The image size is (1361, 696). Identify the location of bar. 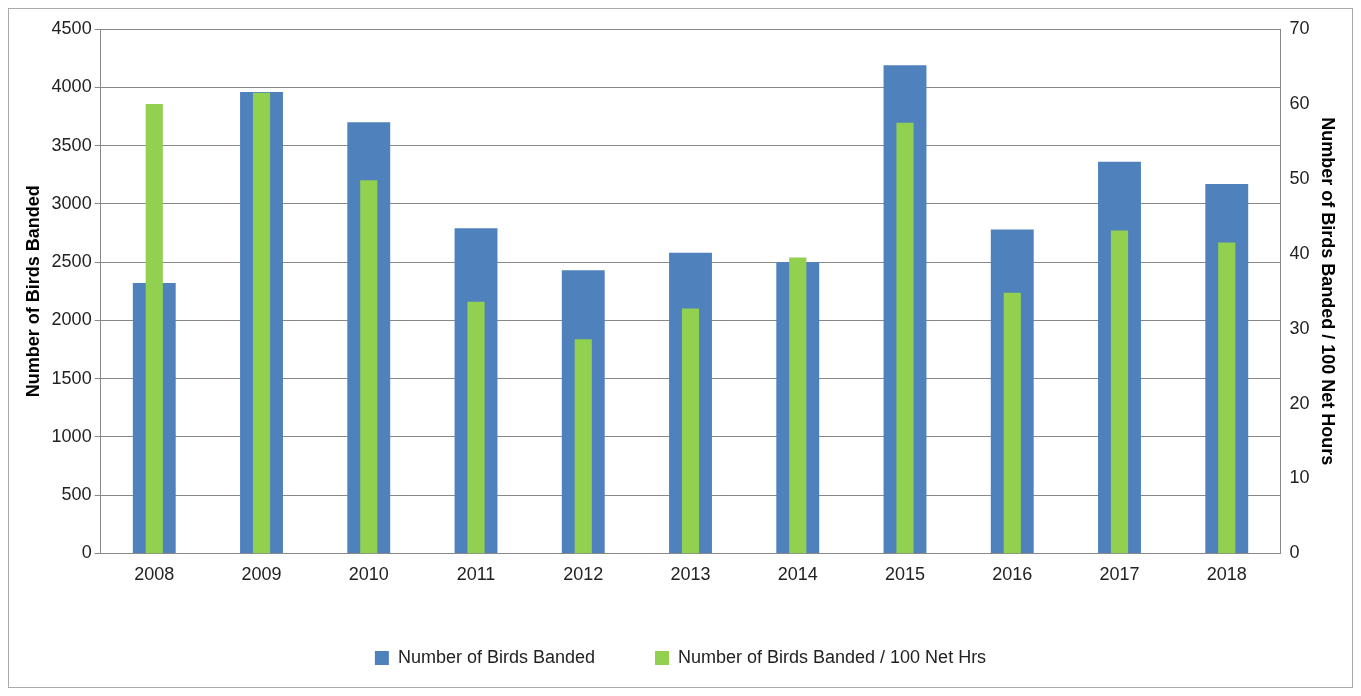
(583, 446).